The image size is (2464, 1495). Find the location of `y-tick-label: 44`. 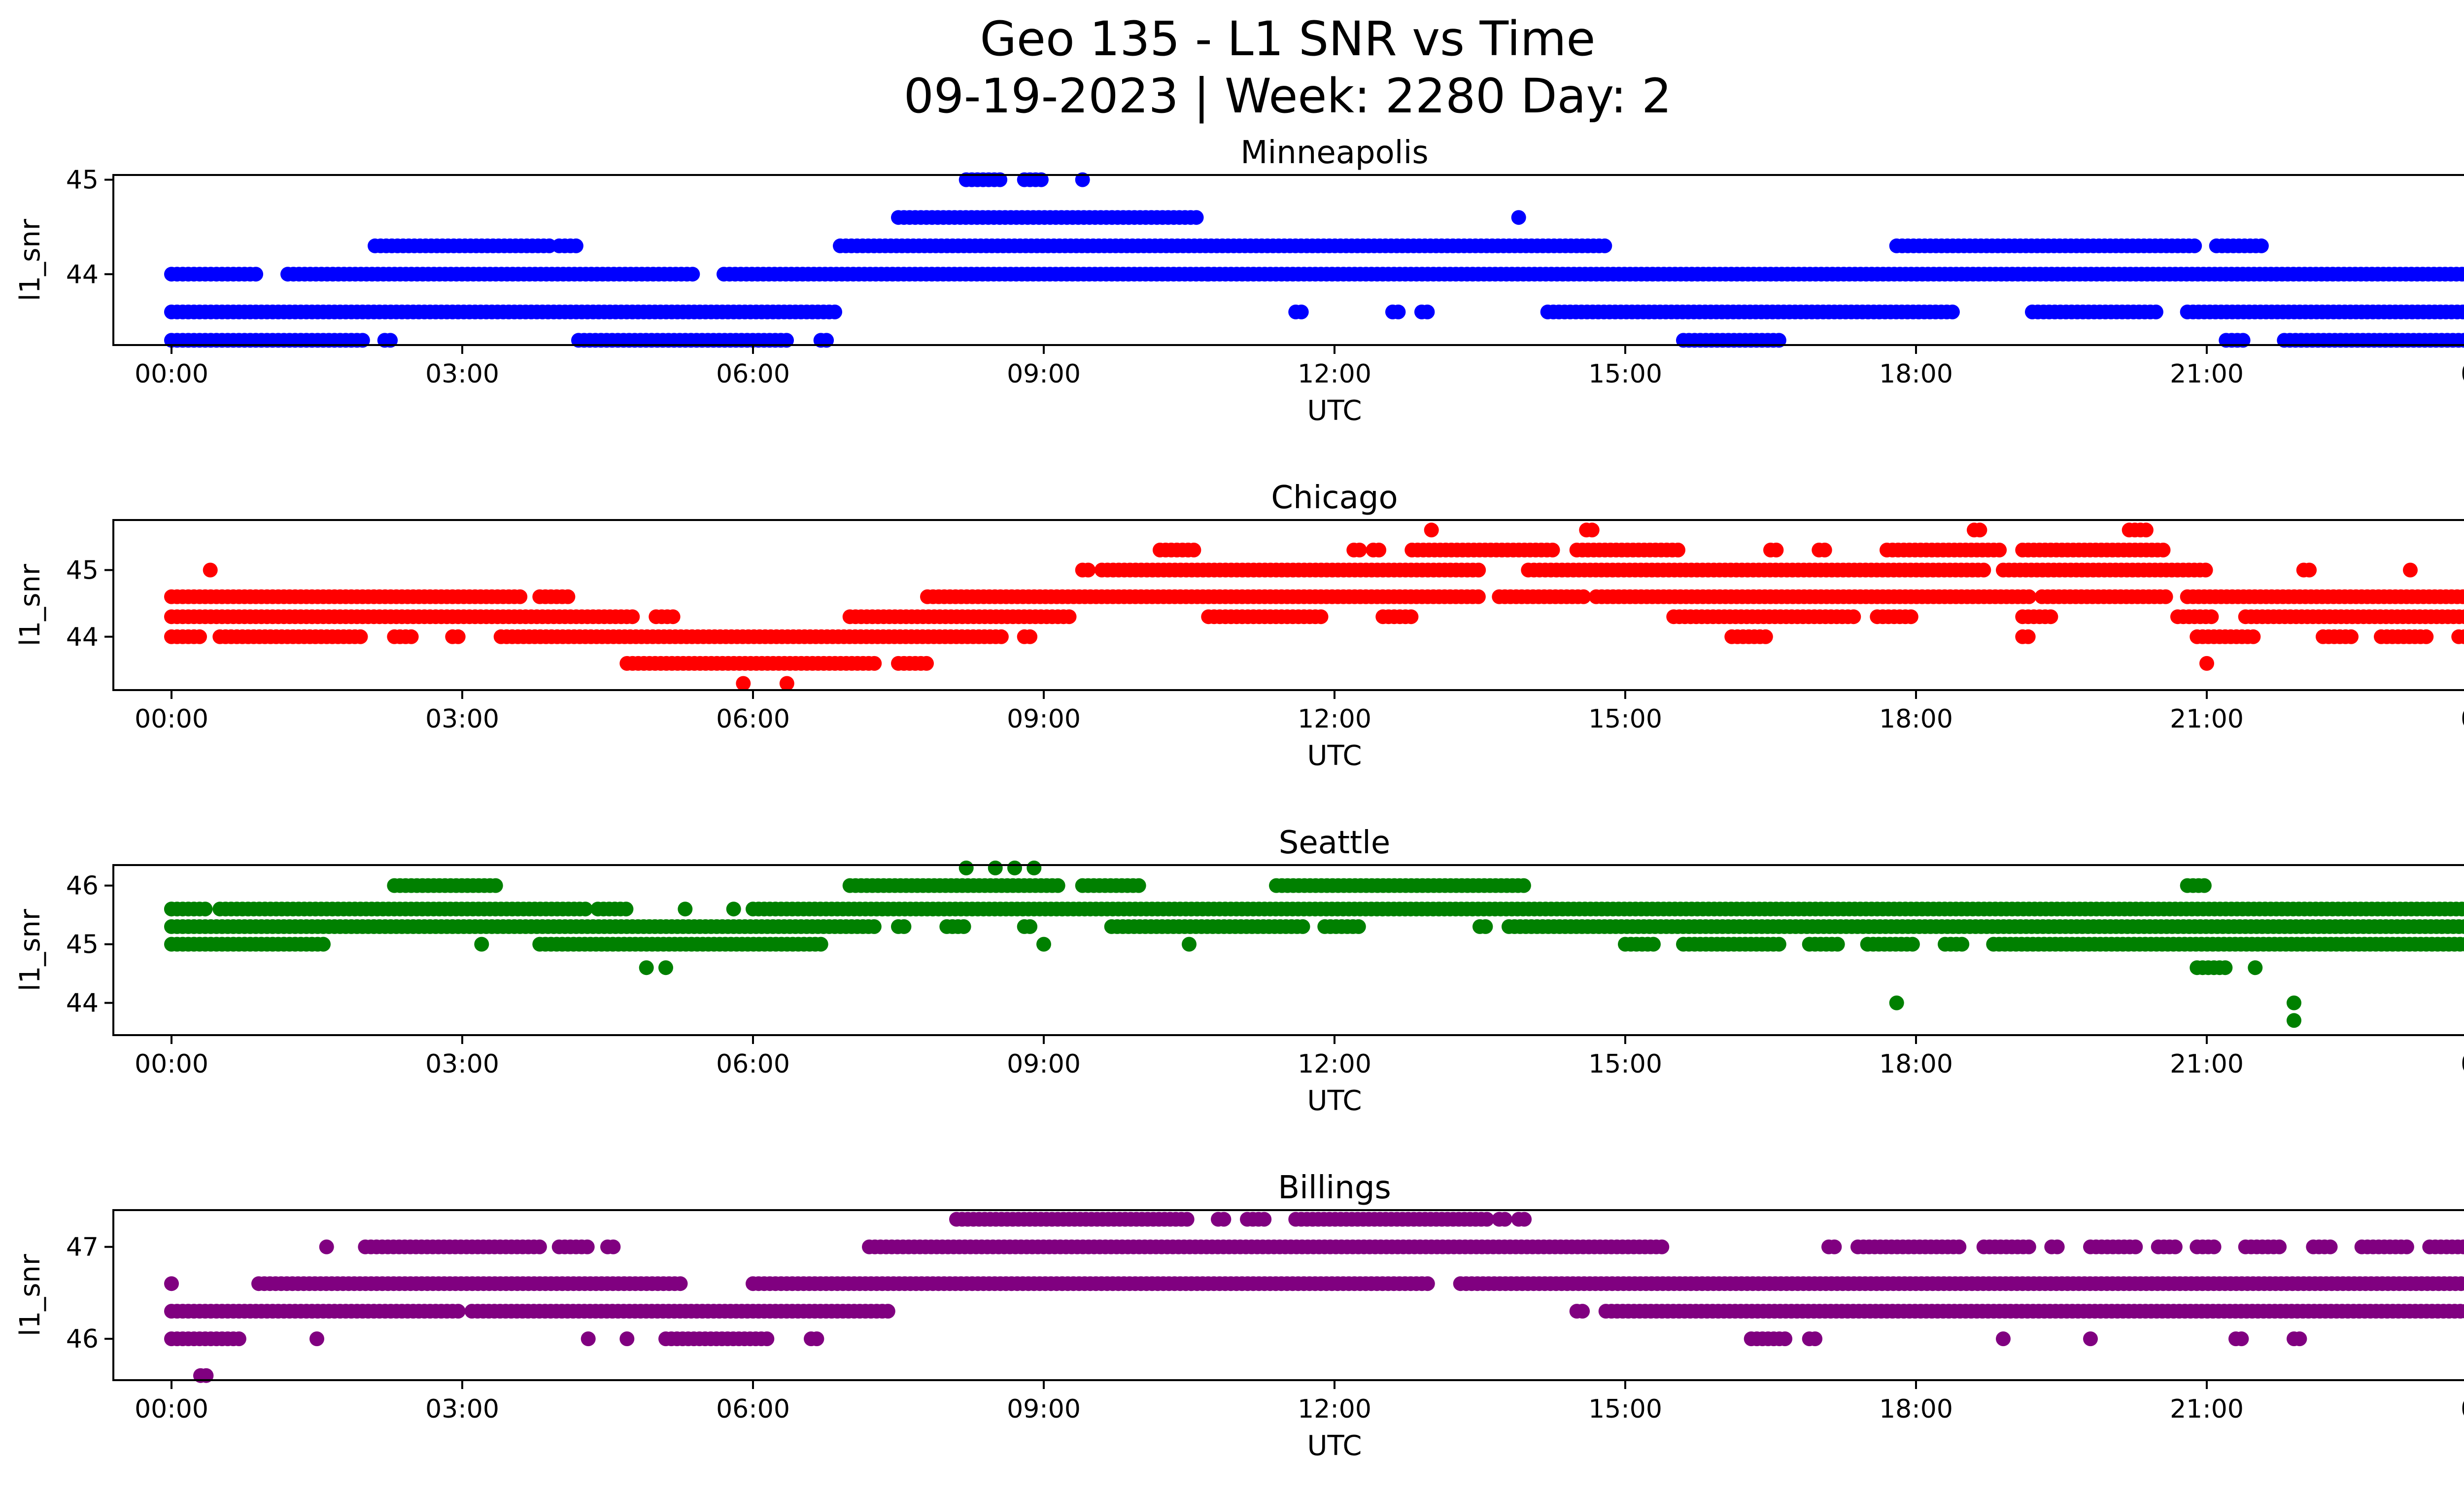

y-tick-label: 44 is located at coordinates (82, 1003).